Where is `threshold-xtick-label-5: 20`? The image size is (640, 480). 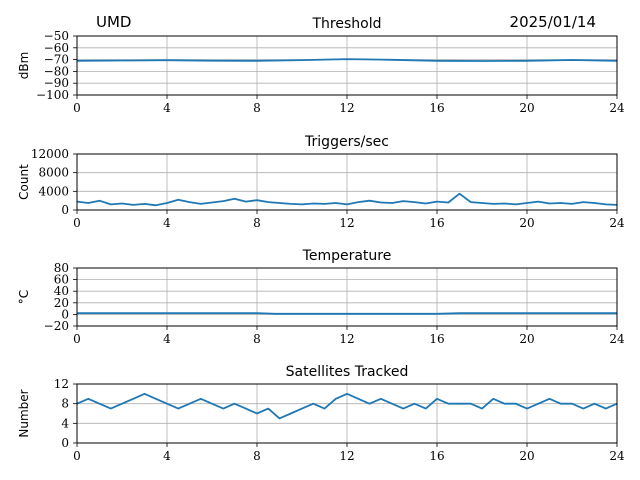 threshold-xtick-label-5: 20 is located at coordinates (526, 108).